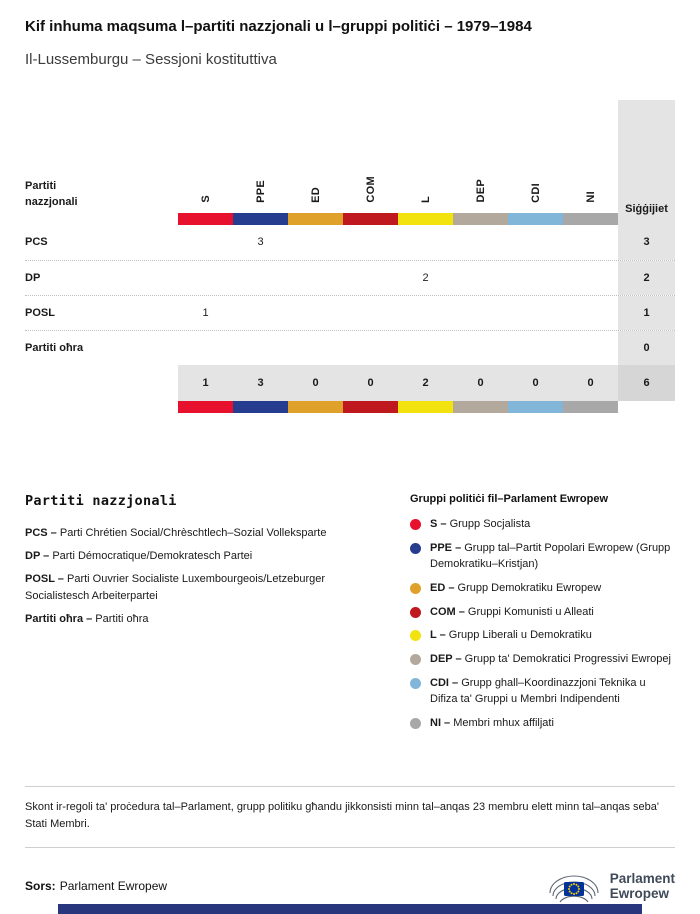 The width and height of the screenshot is (700, 914). Describe the element at coordinates (205, 162) in the screenshot. I see `column-header-S: S` at that location.